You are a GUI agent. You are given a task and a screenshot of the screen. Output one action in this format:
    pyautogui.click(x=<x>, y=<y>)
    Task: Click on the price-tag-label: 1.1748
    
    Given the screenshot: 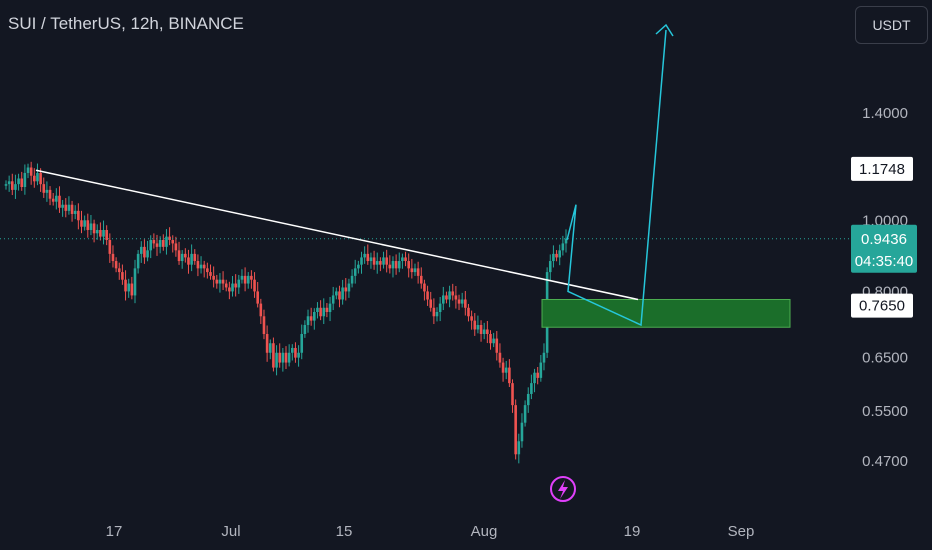 What is the action you would take?
    pyautogui.click(x=882, y=169)
    